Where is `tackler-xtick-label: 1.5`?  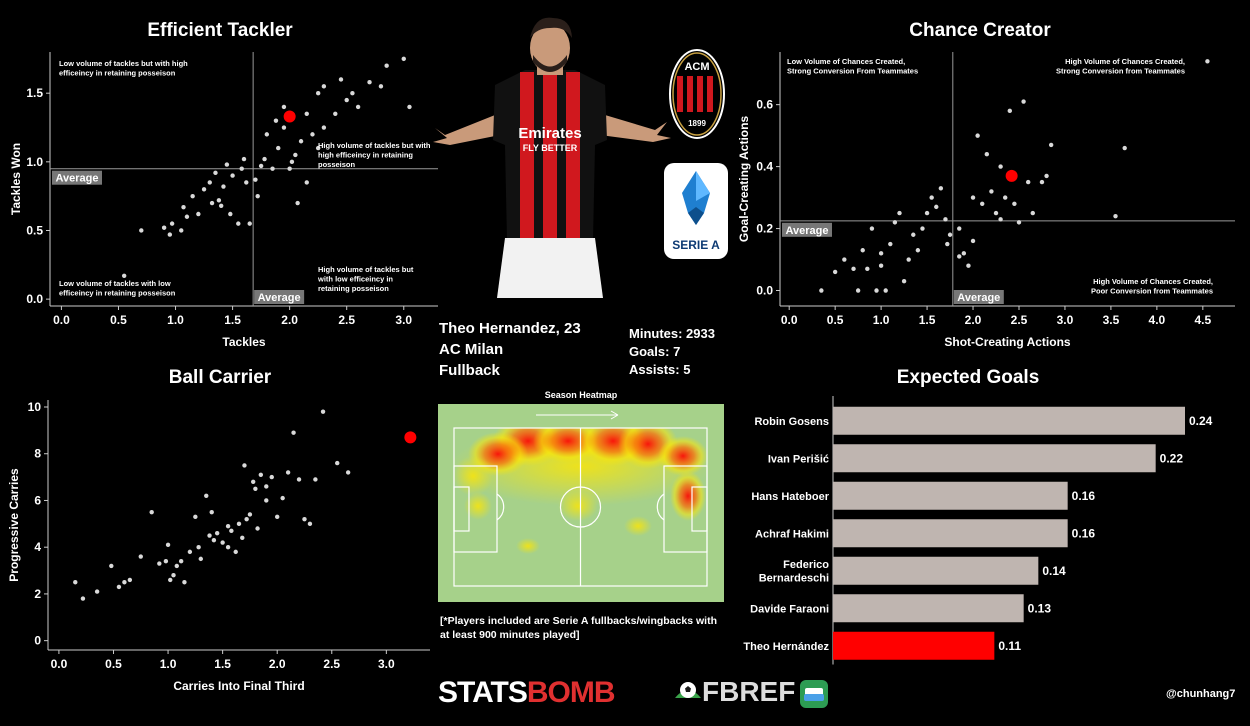 tackler-xtick-label: 1.5 is located at coordinates (232, 320).